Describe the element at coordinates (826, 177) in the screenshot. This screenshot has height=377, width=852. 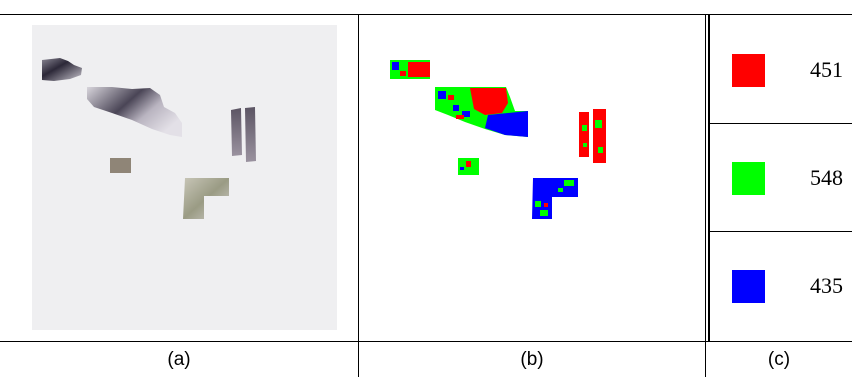
I see `green-count: 548` at that location.